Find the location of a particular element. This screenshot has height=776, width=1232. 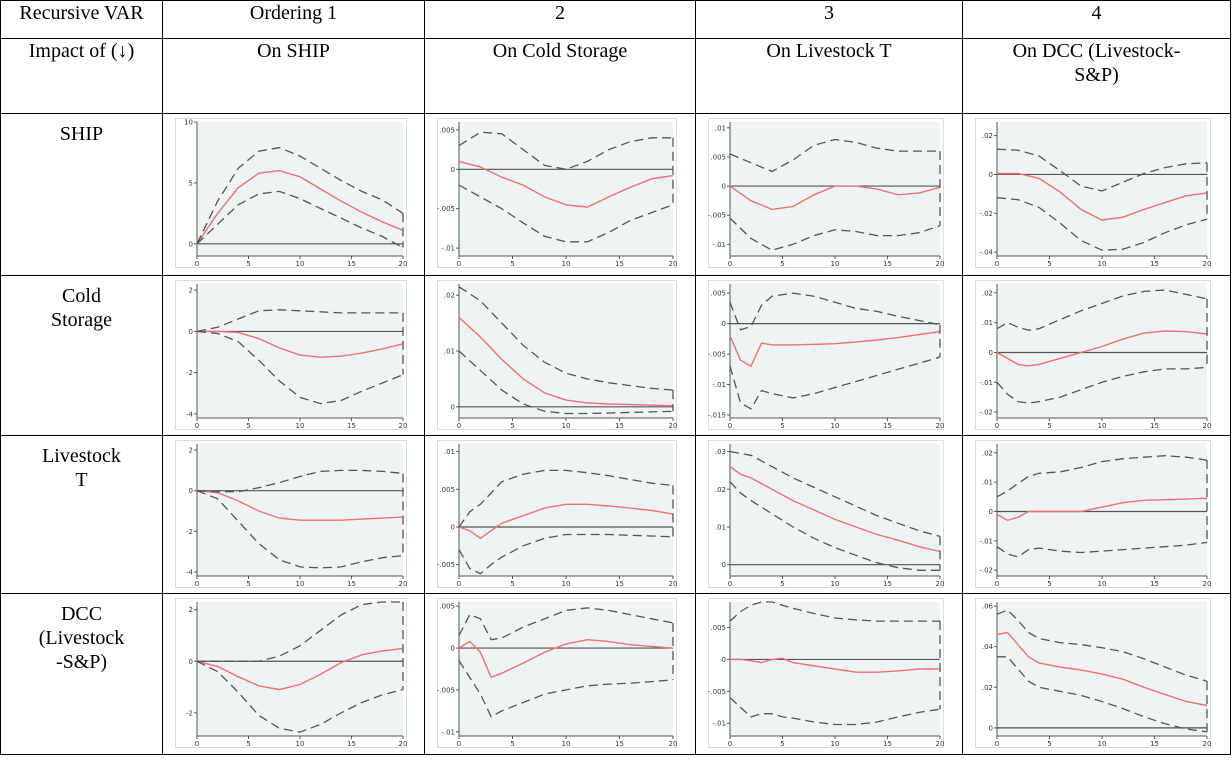

header-ordering-1: Ordering 1 is located at coordinates (293, 19).